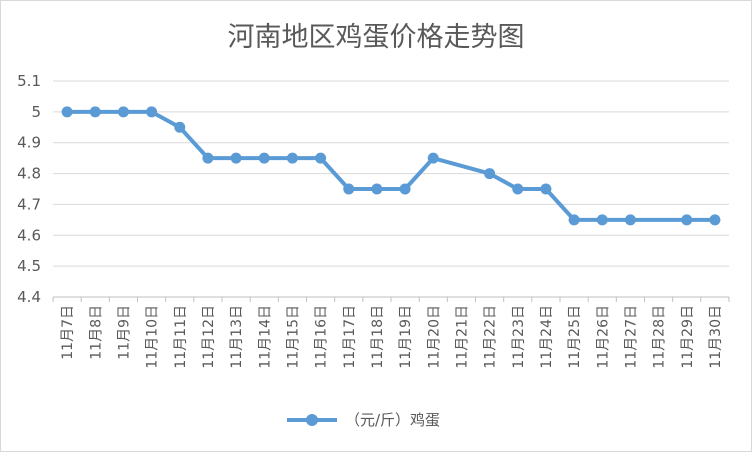 The height and width of the screenshot is (452, 752). I want to click on y-tick-label: 4.9, so click(29, 143).